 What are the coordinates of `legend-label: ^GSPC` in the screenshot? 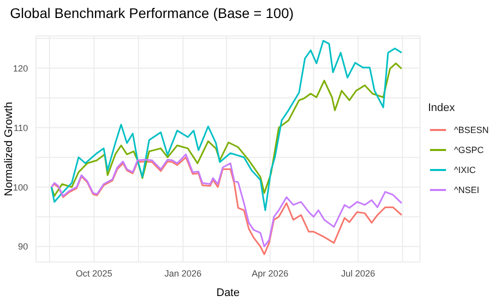 It's located at (469, 150).